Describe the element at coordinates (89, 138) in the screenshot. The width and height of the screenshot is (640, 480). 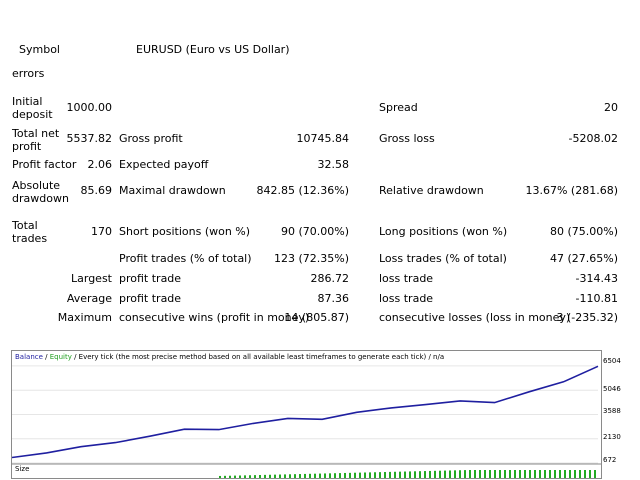
I see `total-net-profit-value: 5537.82` at that location.